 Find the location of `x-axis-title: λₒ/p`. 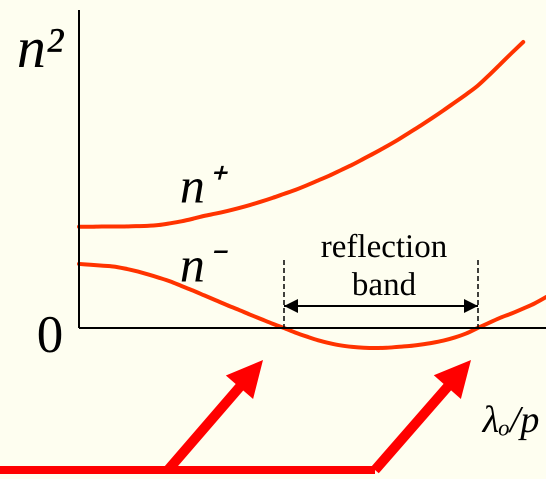

x-axis-title: λₒ/p is located at coordinates (511, 420).